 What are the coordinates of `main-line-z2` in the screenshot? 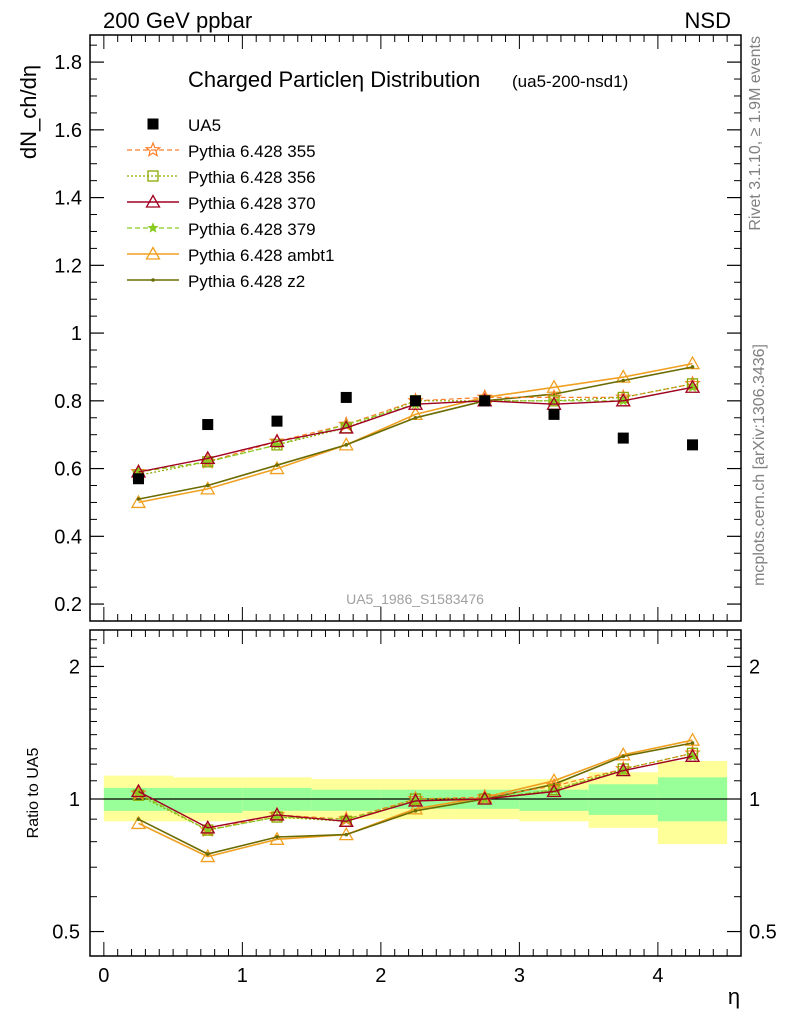 It's located at (415, 433).